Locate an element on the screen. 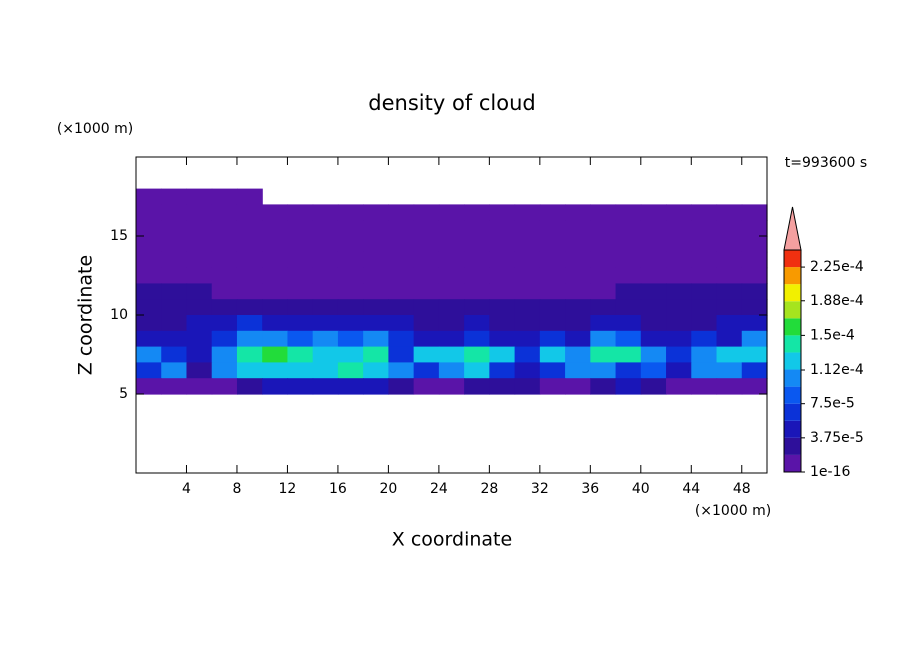 Image resolution: width=904 pixels, height=654 pixels. y-axis-label: Z coordinate is located at coordinates (86, 315).